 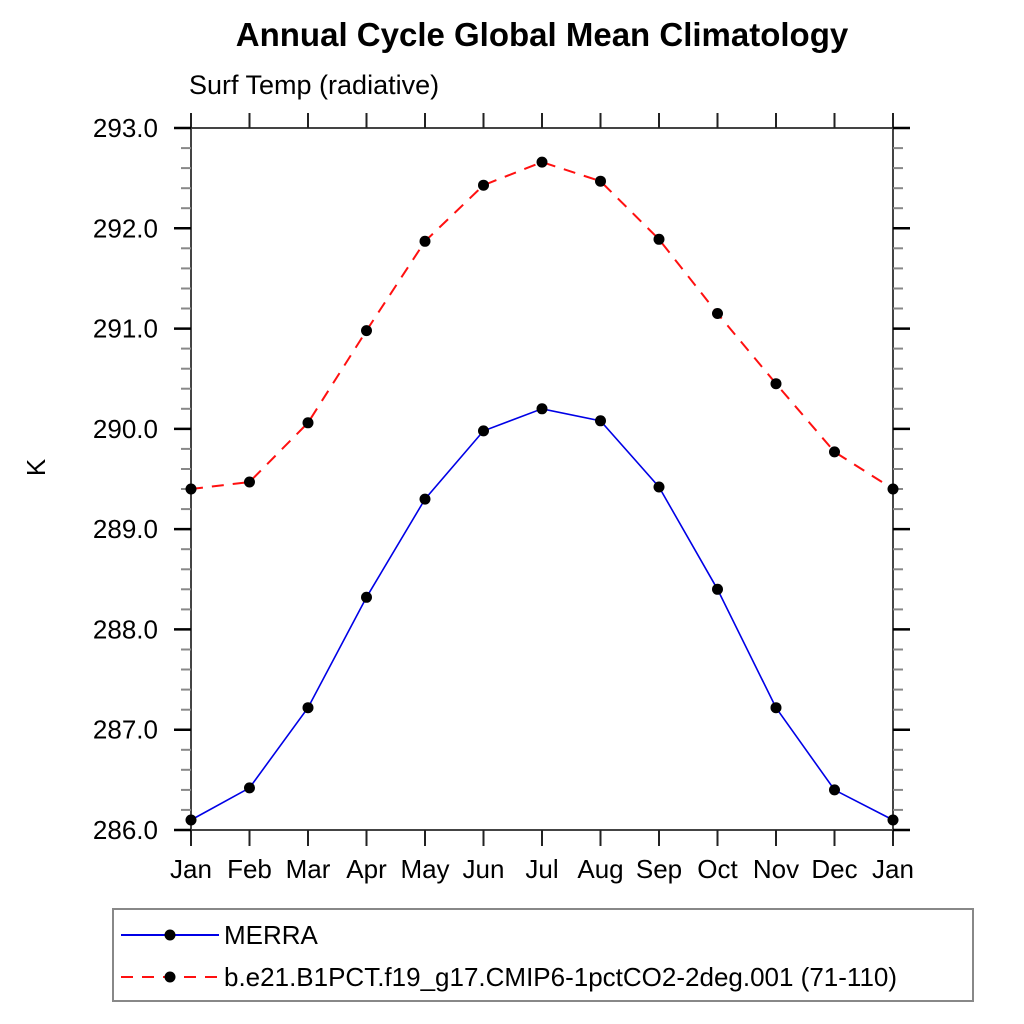 I want to click on y-tick-label: 289.0, so click(x=125, y=529).